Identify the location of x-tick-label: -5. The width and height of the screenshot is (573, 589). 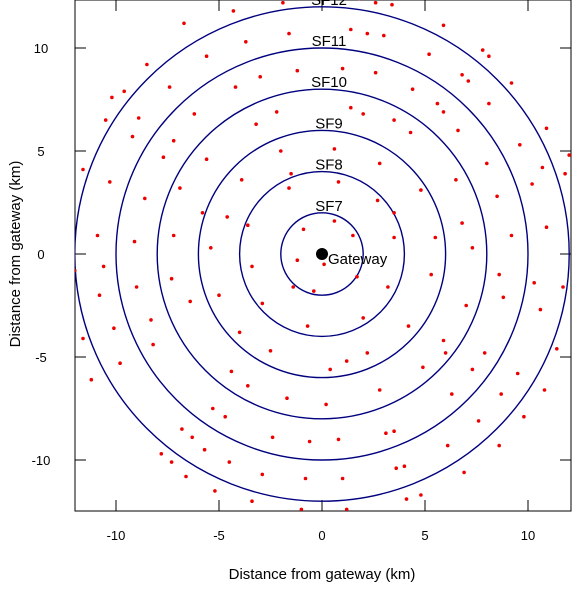
(219, 535).